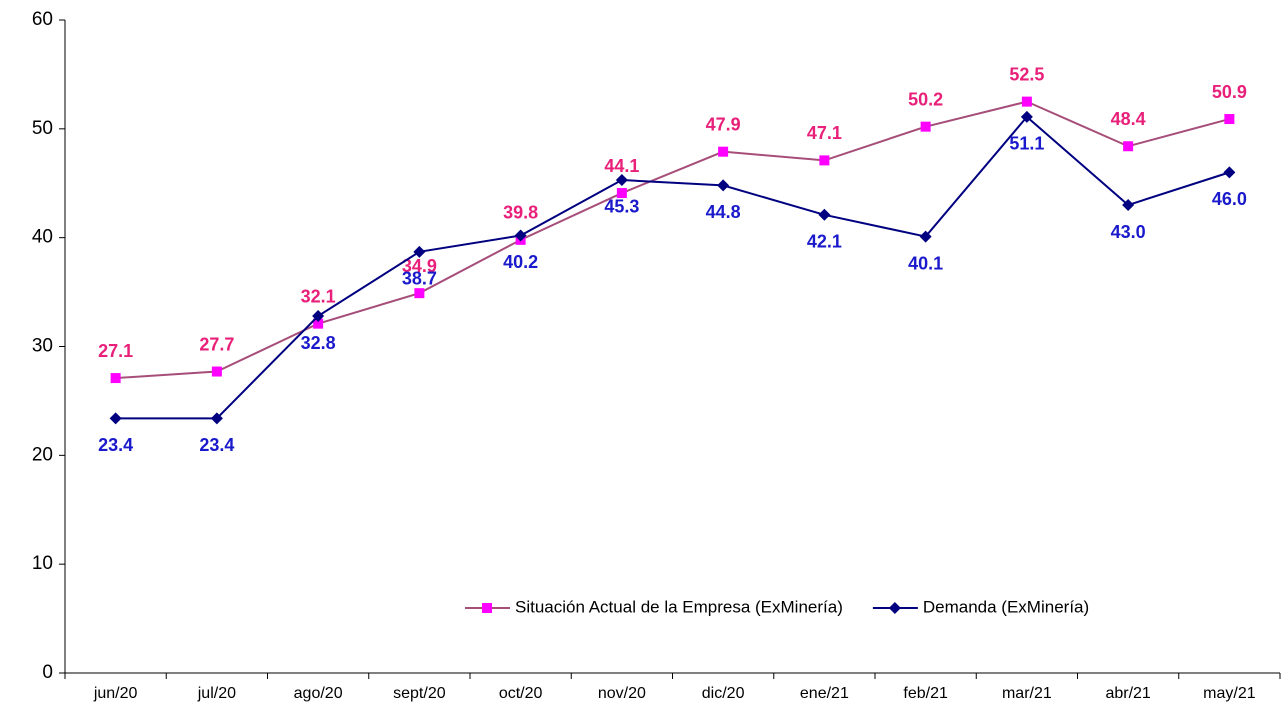 This screenshot has height=711, width=1285. I want to click on x-tick-label: nov/20, so click(622, 693).